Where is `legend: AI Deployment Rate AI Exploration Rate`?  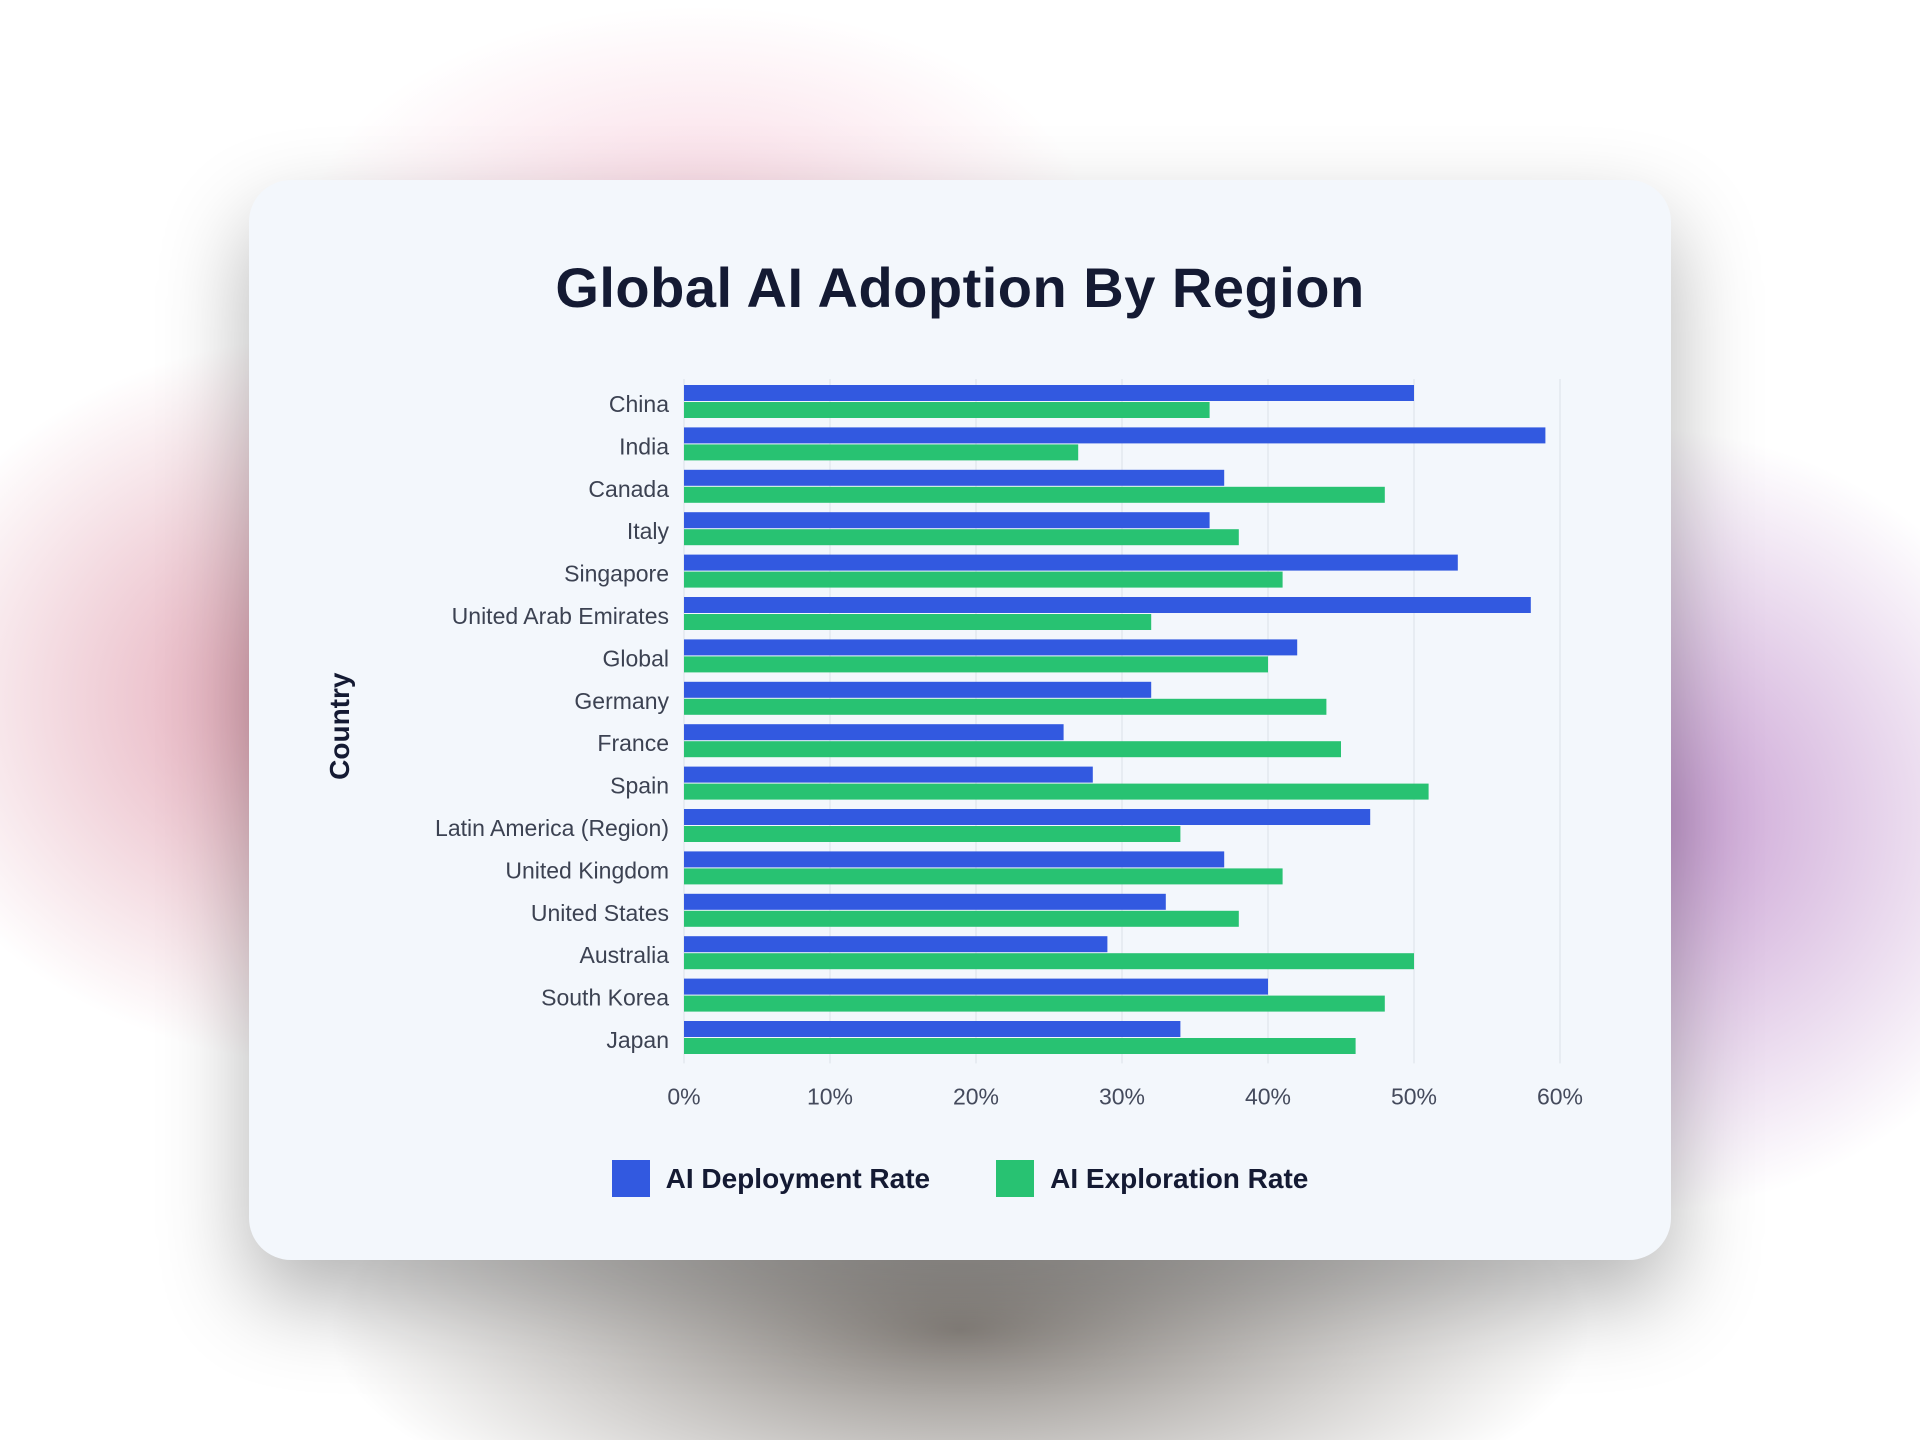 legend: AI Deployment Rate AI Exploration Rate is located at coordinates (960, 1178).